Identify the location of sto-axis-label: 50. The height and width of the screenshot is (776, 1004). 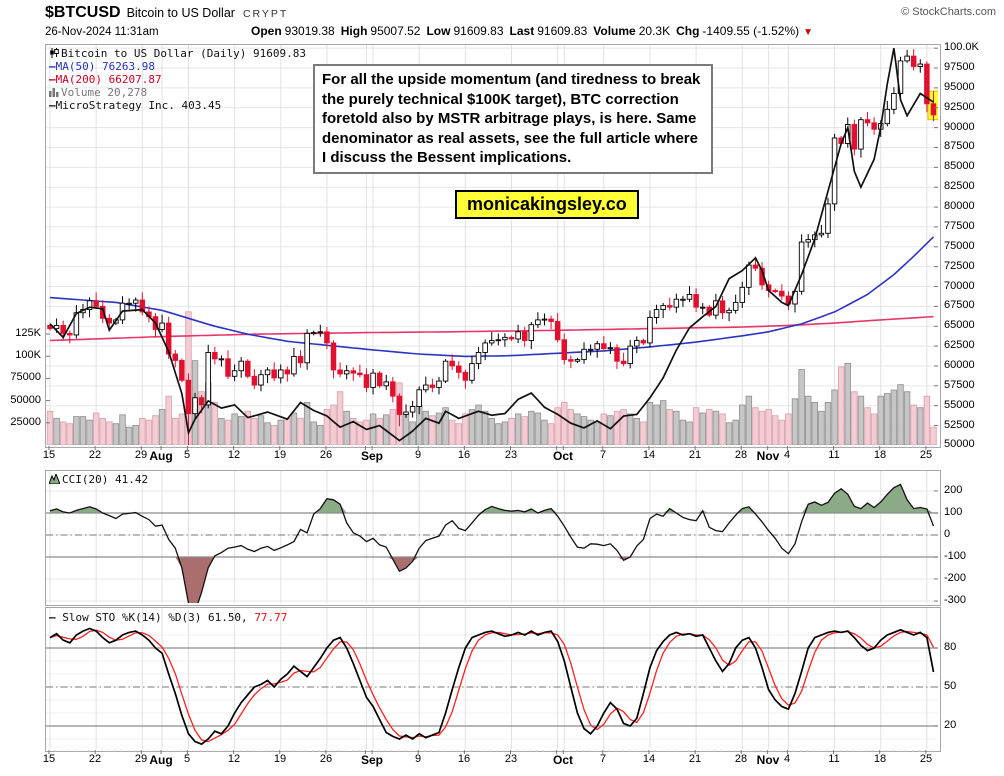
(950, 686).